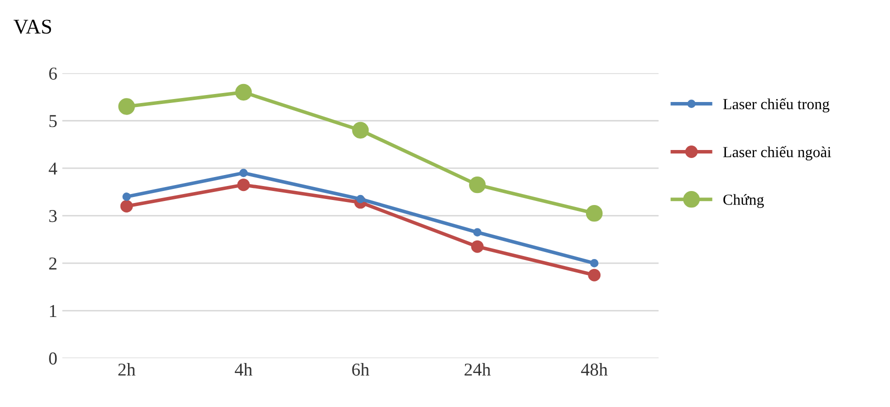 This screenshot has width=890, height=407. I want to click on y-tick-label: 2, so click(52, 264).